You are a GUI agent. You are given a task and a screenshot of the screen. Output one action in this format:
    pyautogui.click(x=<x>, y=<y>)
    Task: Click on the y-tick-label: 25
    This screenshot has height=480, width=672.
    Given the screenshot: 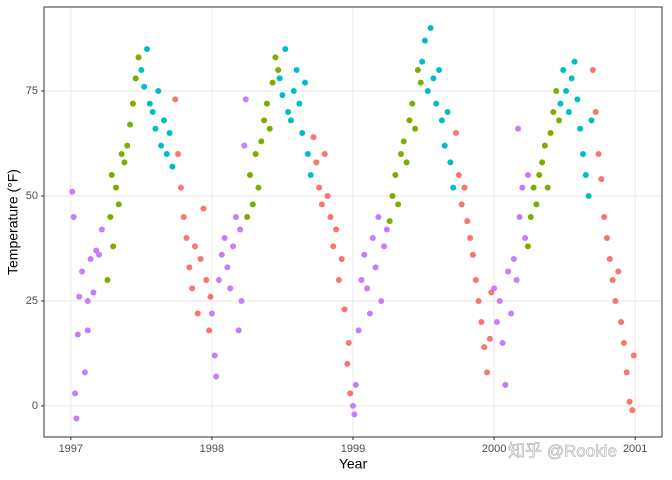 What is the action you would take?
    pyautogui.click(x=32, y=301)
    